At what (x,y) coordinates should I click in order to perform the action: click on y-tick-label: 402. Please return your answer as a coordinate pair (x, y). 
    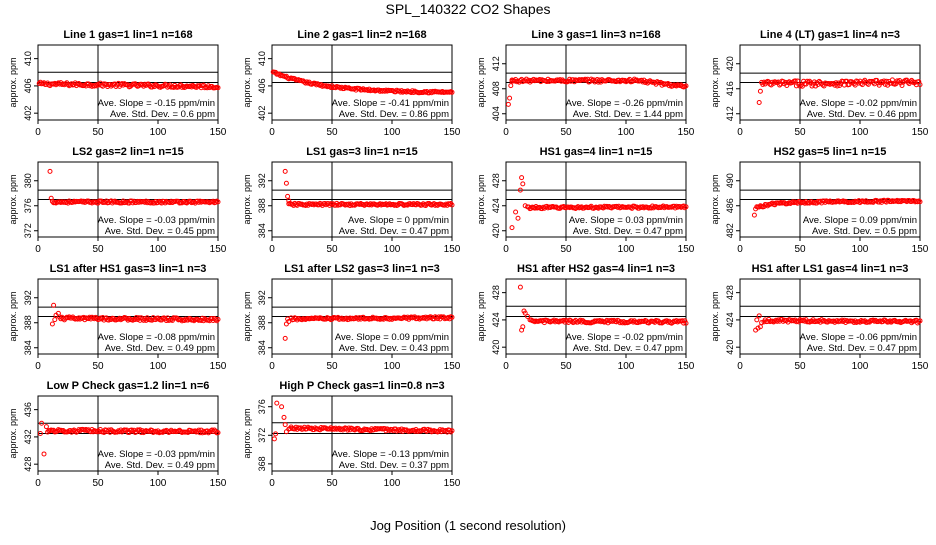
    Looking at the image, I should click on (262, 113).